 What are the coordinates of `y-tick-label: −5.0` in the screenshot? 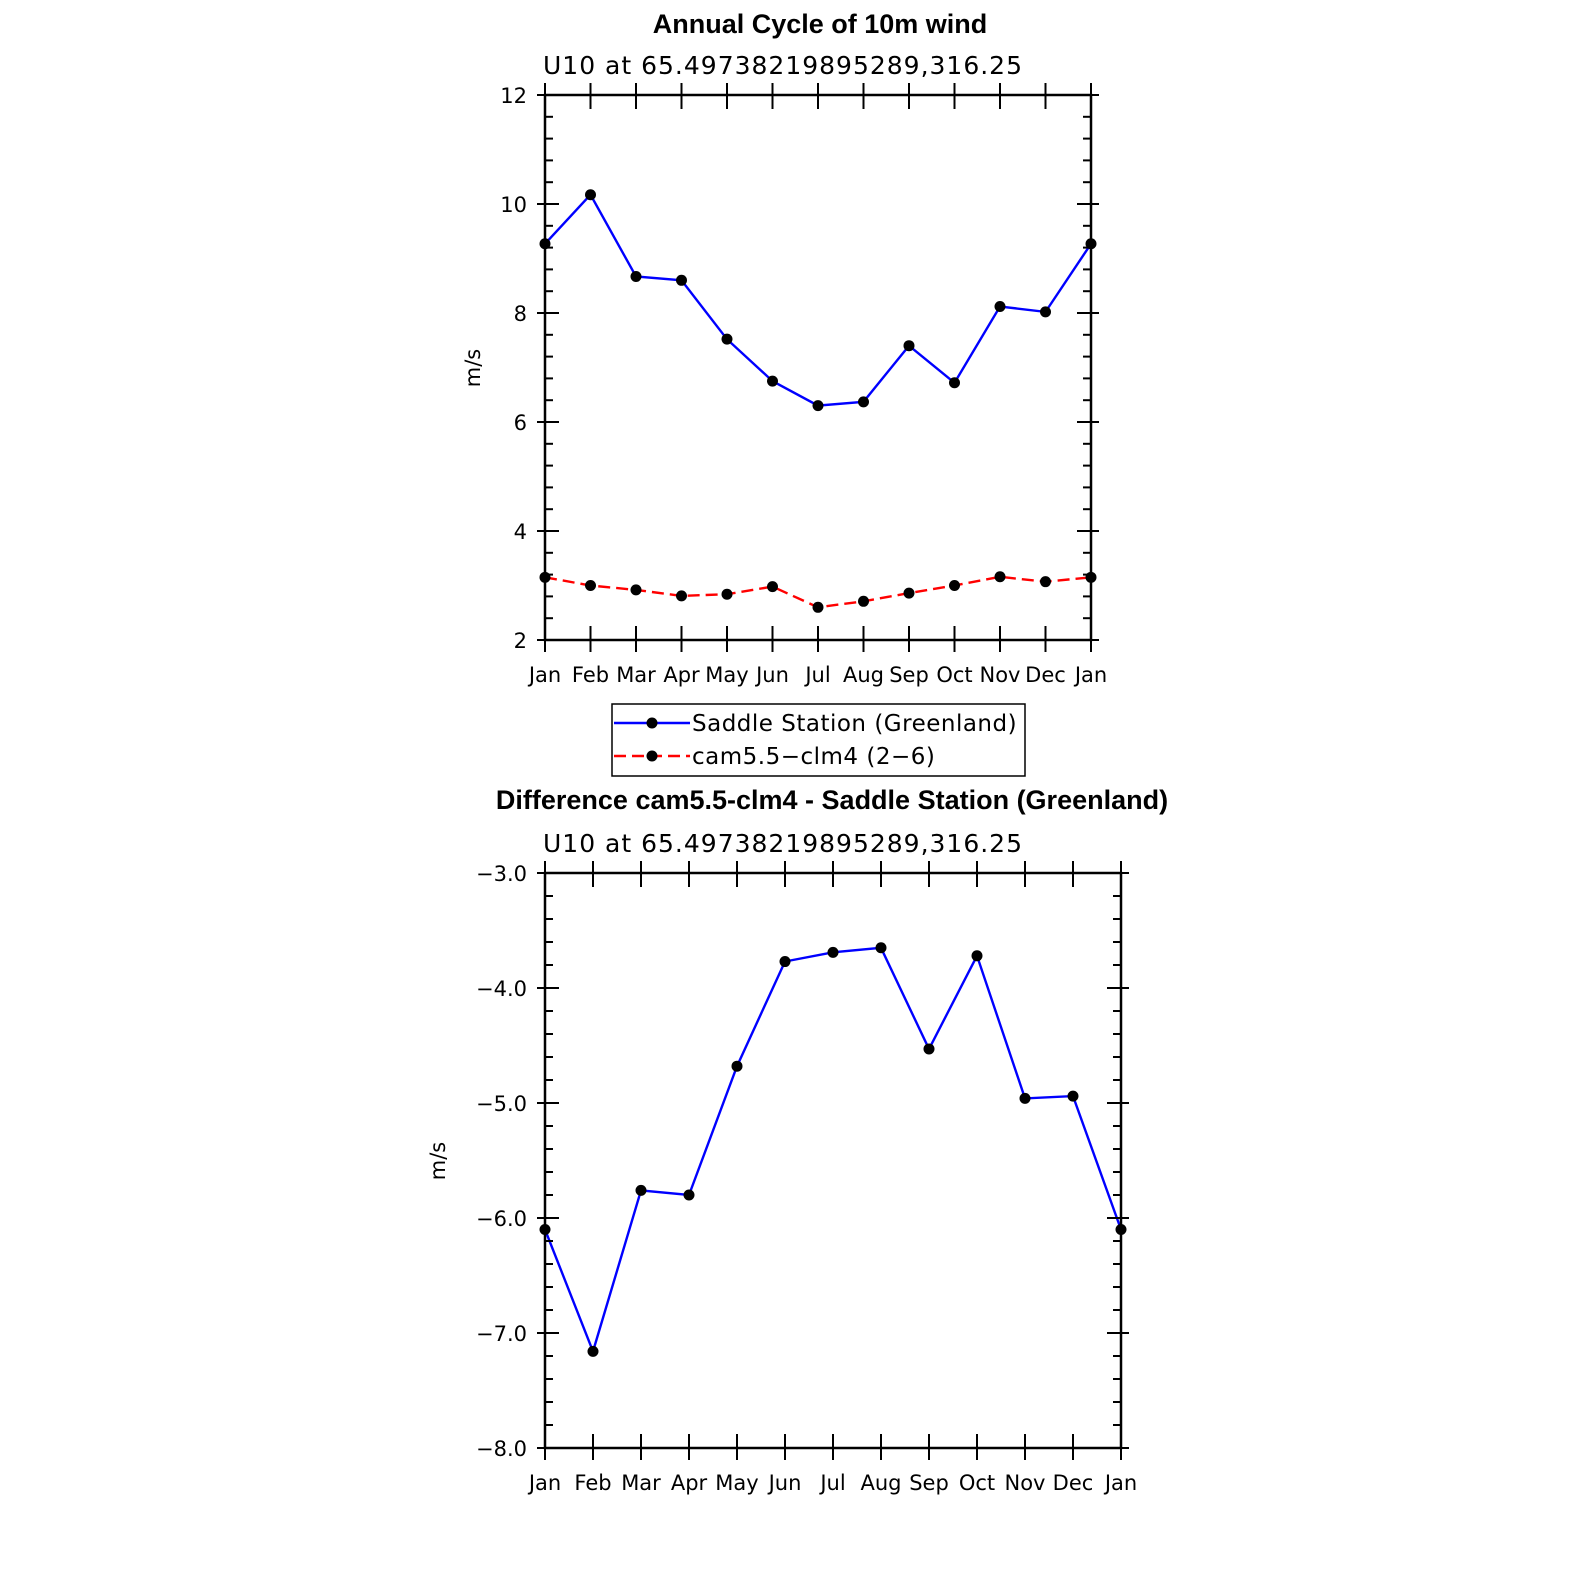 It's located at (501, 1104).